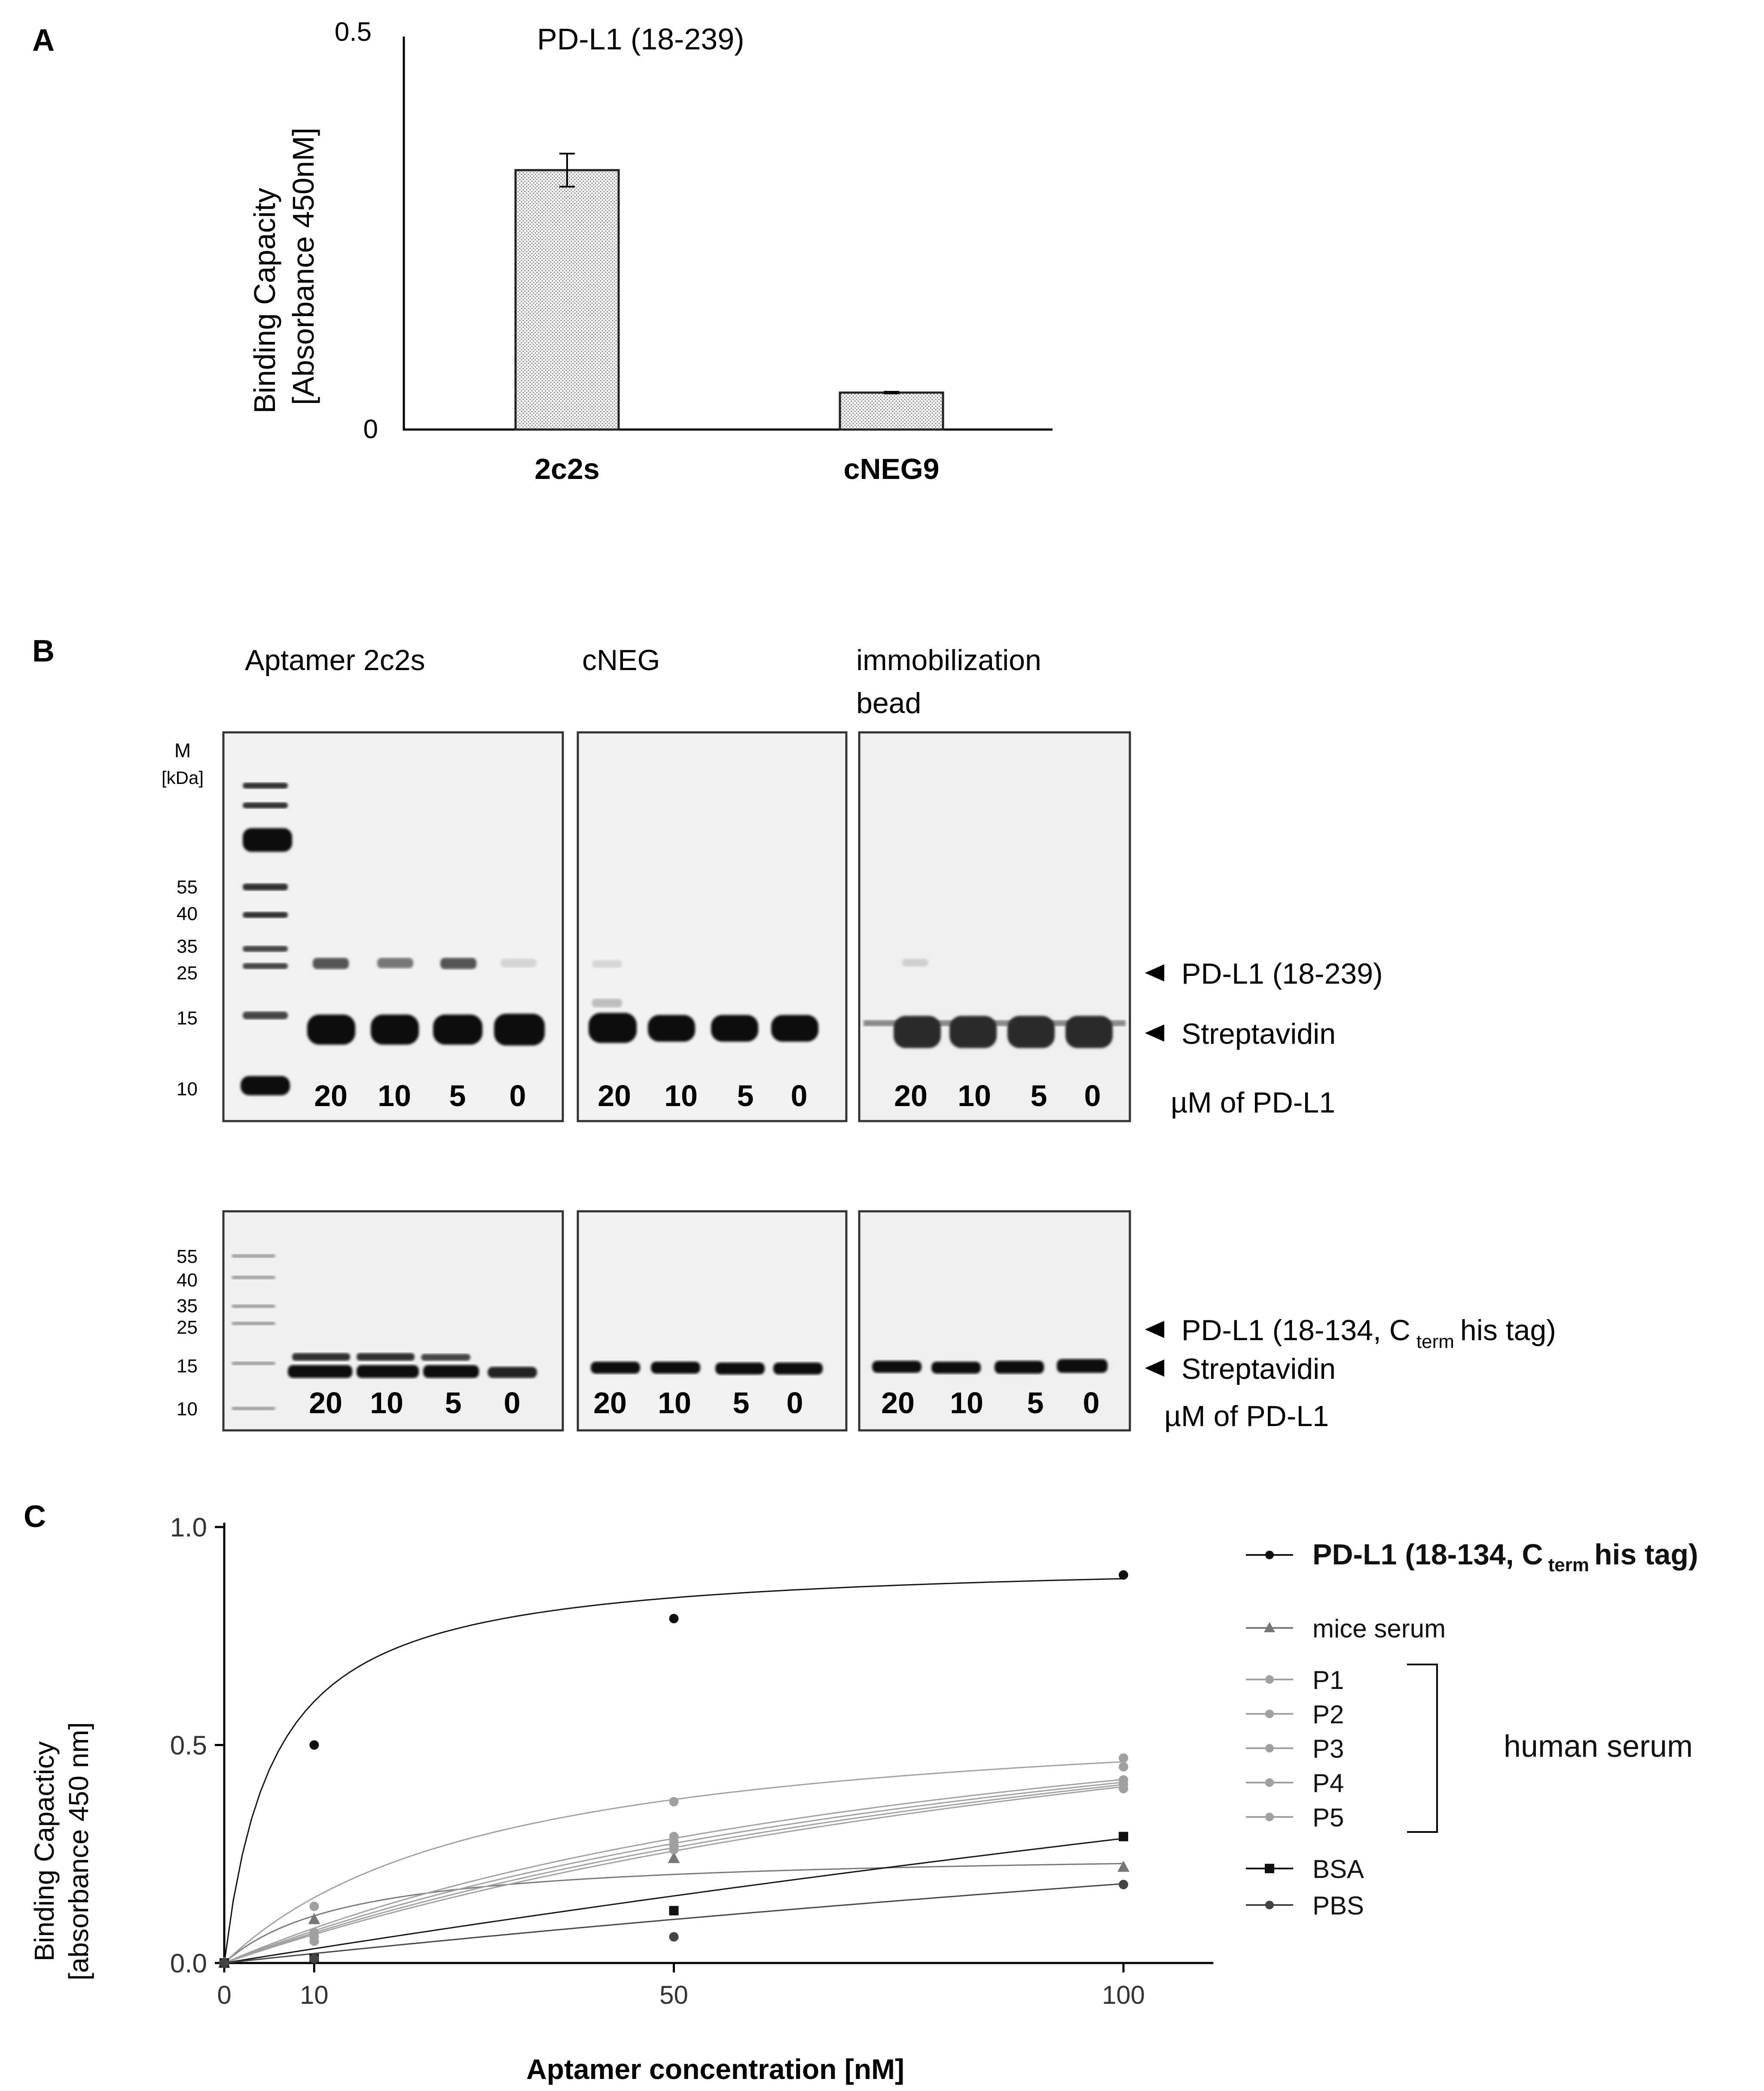 Image resolution: width=1764 pixels, height=2091 pixels. I want to click on top-gel-aptamer, so click(393, 926).